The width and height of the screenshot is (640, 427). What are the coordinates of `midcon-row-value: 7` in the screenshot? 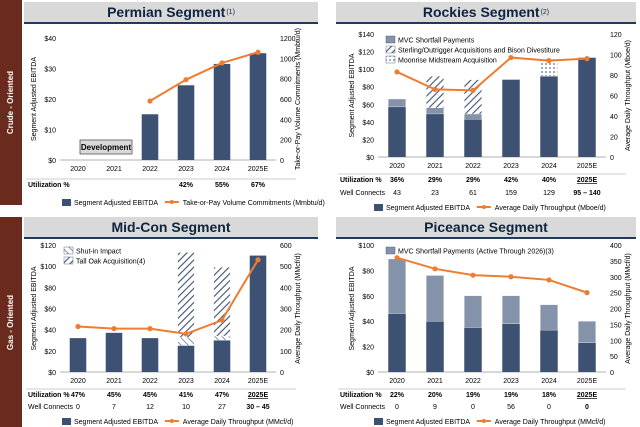 It's located at (114, 407).